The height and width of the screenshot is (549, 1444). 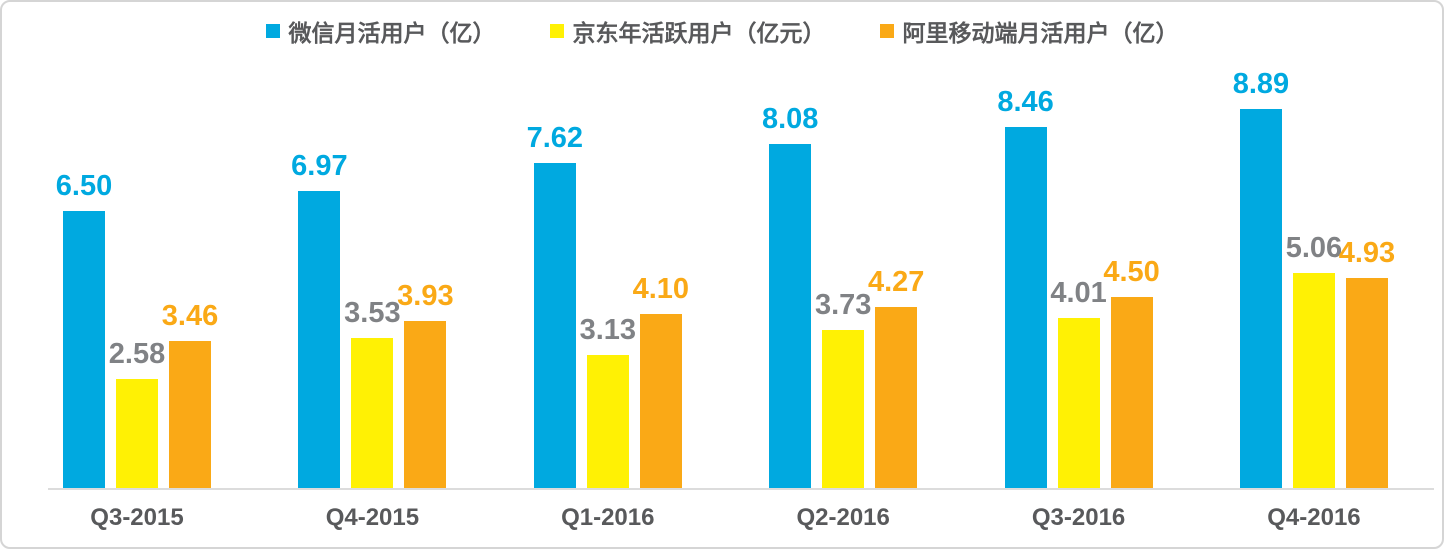 What do you see at coordinates (790, 118) in the screenshot?
I see `bar-value-label: 8.08` at bounding box center [790, 118].